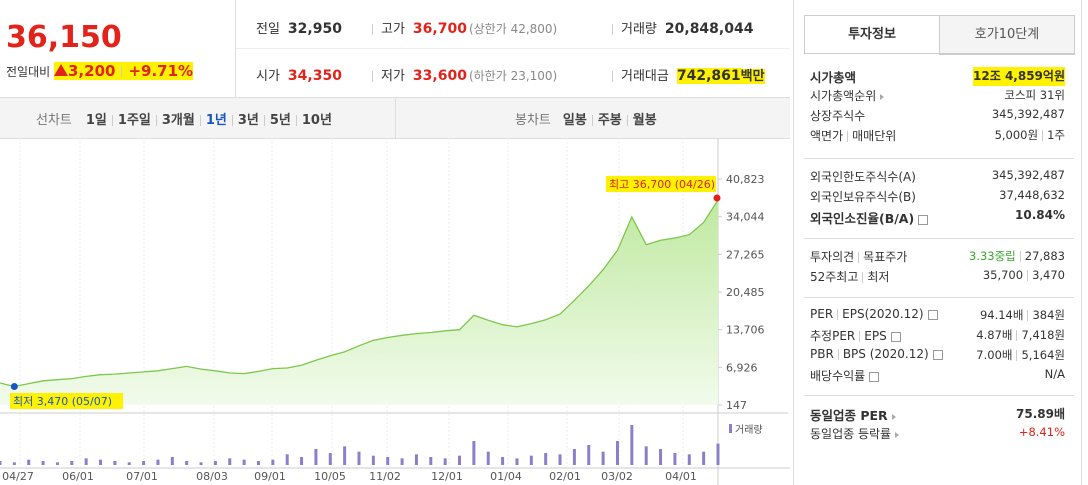 This screenshot has height=485, width=1088. I want to click on summary-box, so click(513, 48).